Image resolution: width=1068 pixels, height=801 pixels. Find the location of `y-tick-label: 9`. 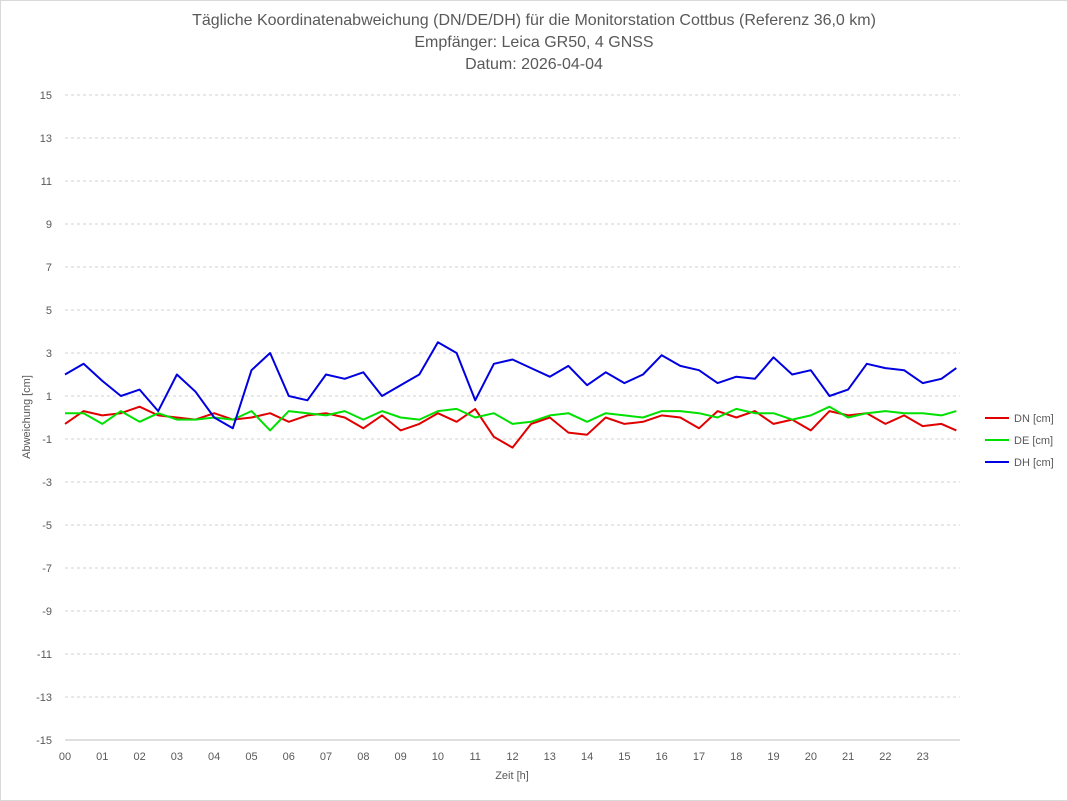

y-tick-label: 9 is located at coordinates (49, 225).